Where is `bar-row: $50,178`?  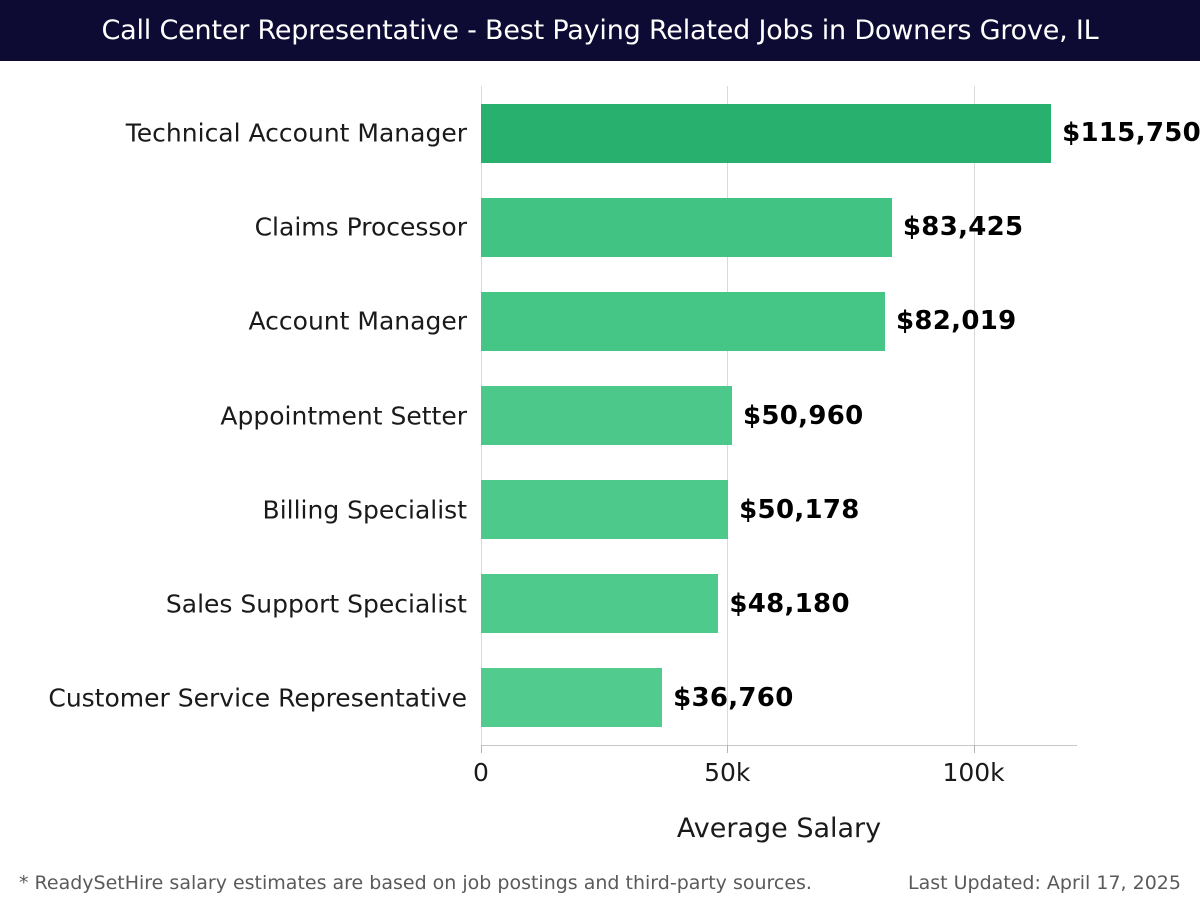
bar-row: $50,178 is located at coordinates (779, 510).